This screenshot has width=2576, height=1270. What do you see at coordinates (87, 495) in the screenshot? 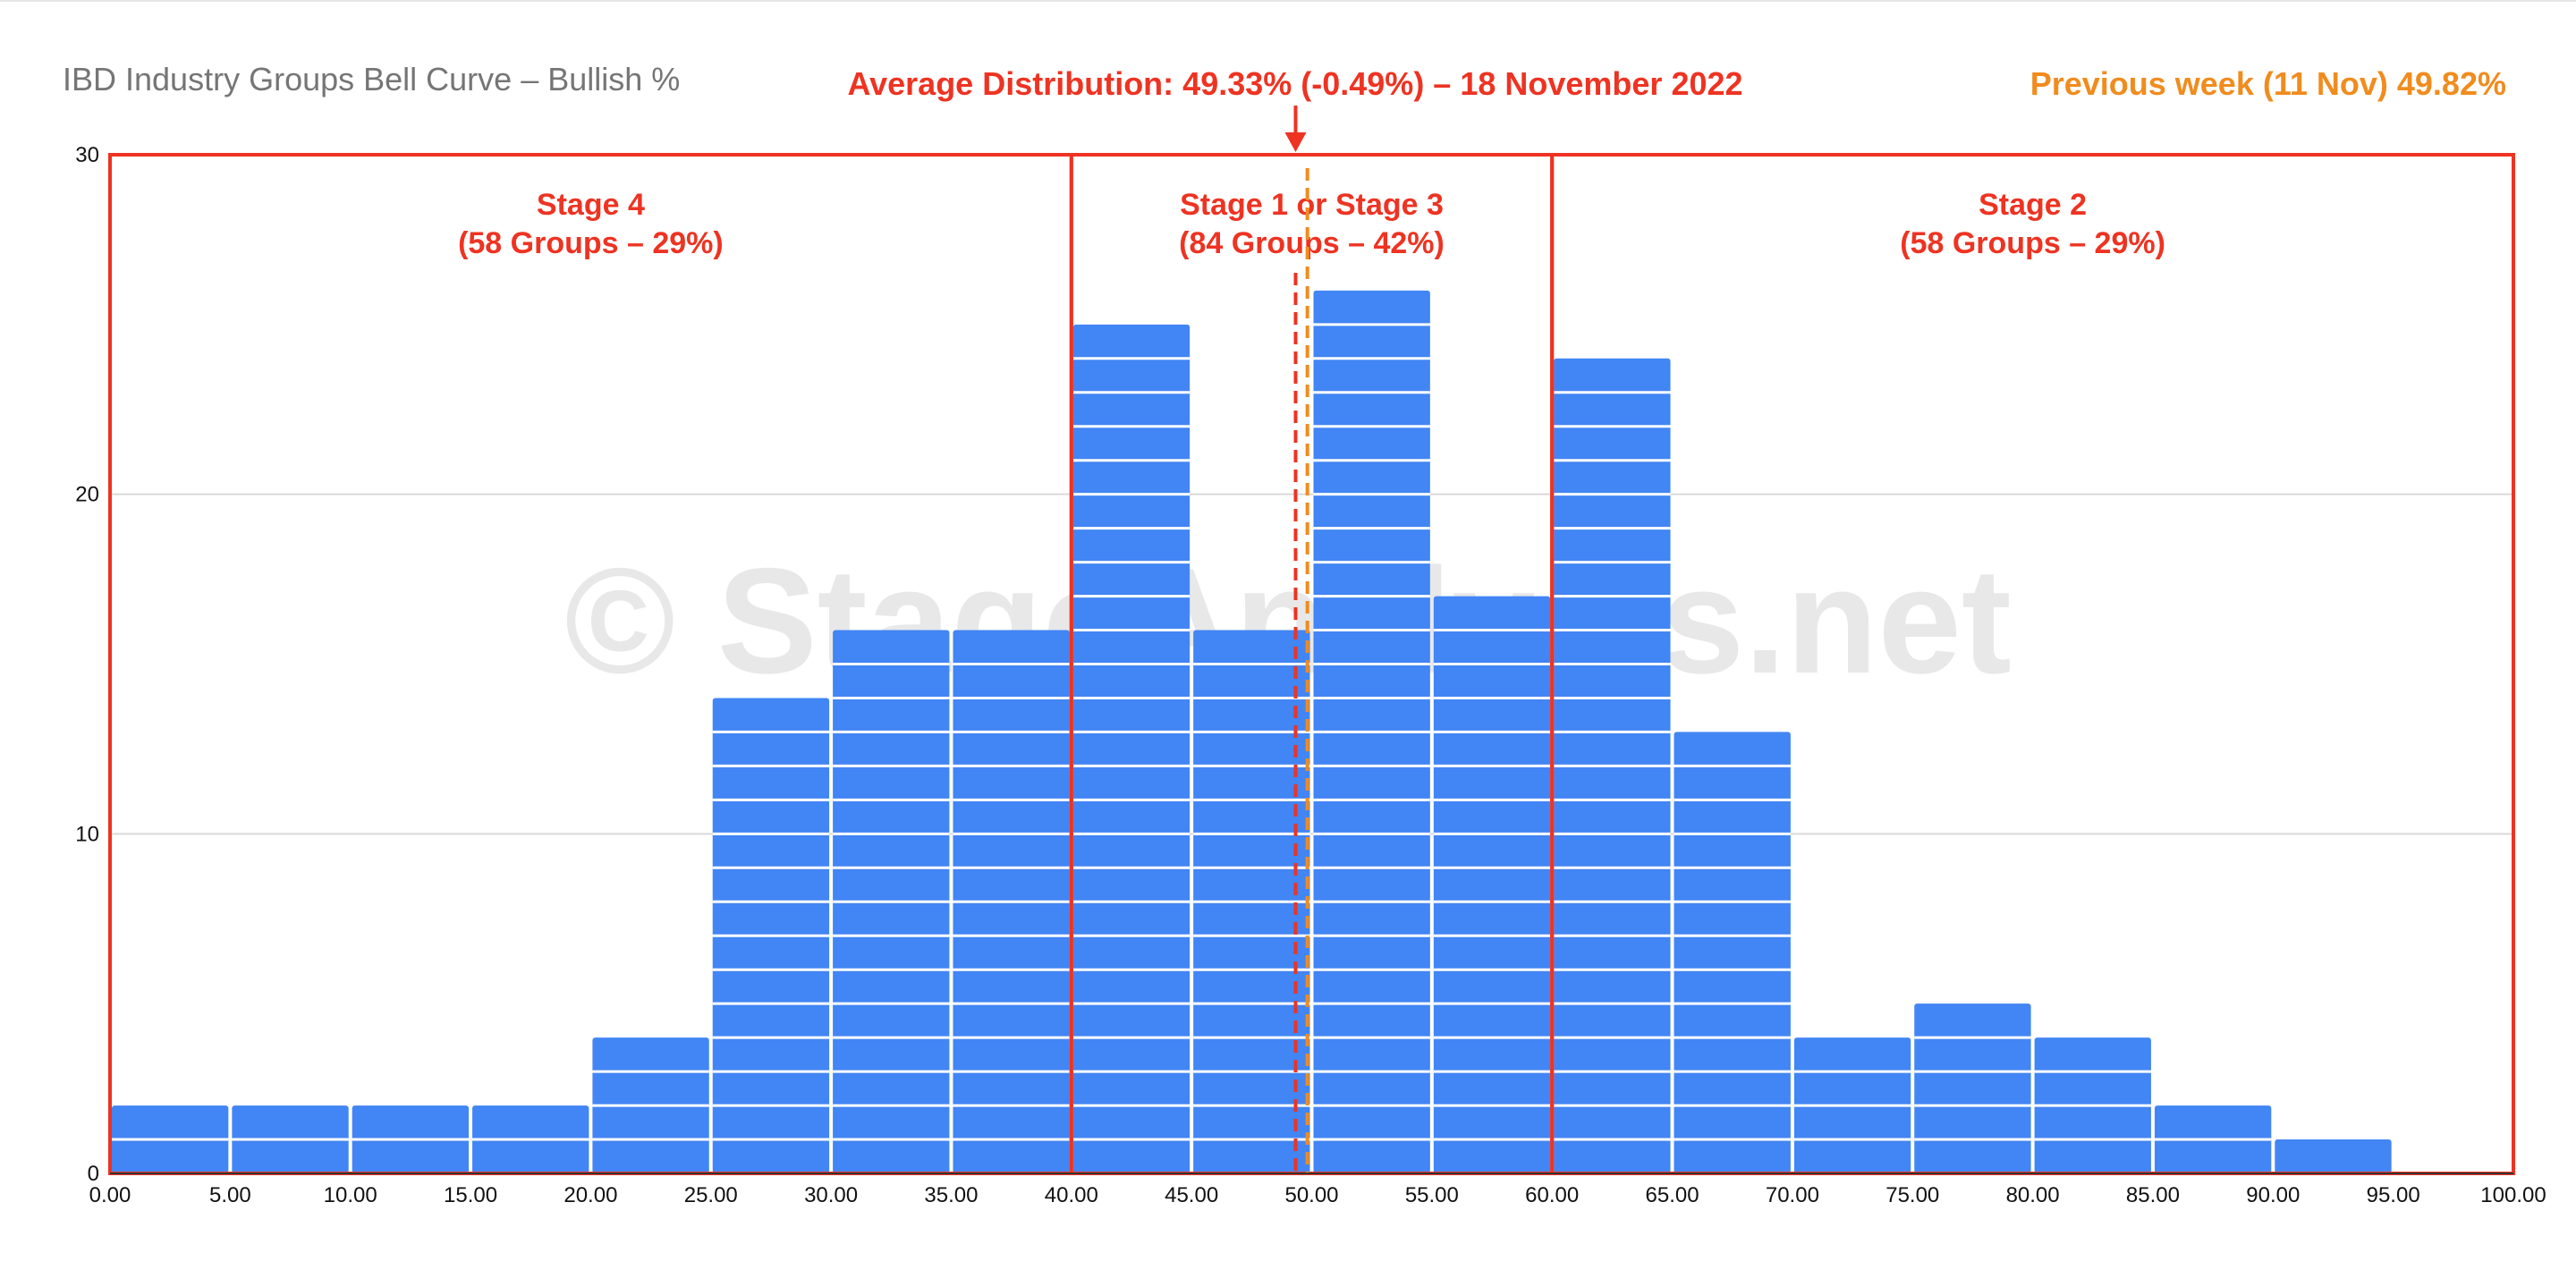
I see `y-tick-label: 20` at bounding box center [87, 495].